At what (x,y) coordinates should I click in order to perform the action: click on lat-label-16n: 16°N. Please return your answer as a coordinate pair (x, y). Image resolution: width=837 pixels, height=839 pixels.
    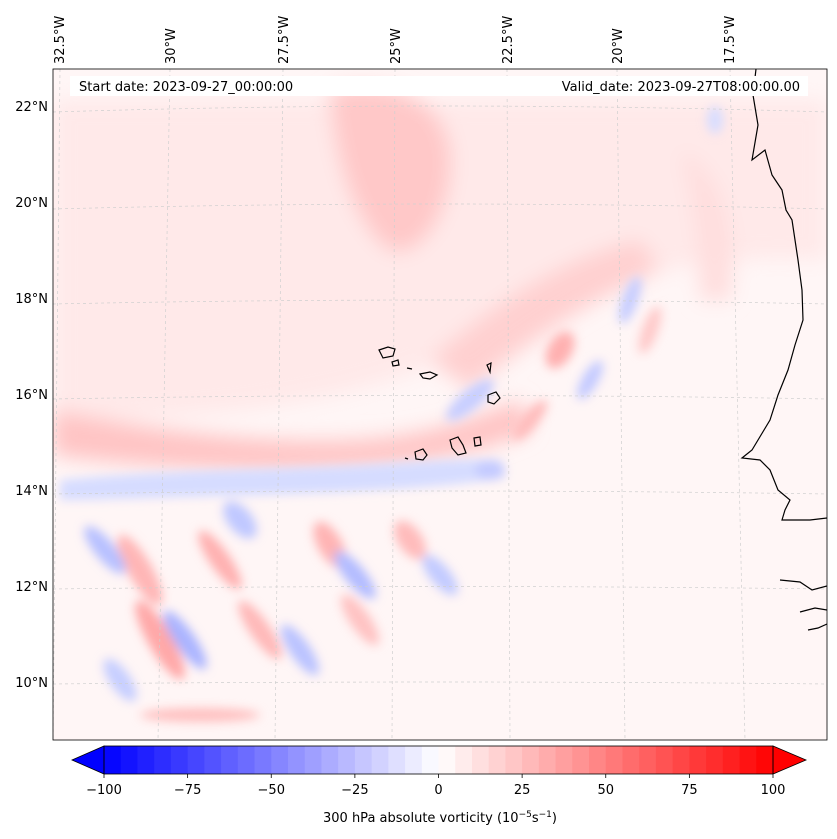
    Looking at the image, I should click on (31, 395).